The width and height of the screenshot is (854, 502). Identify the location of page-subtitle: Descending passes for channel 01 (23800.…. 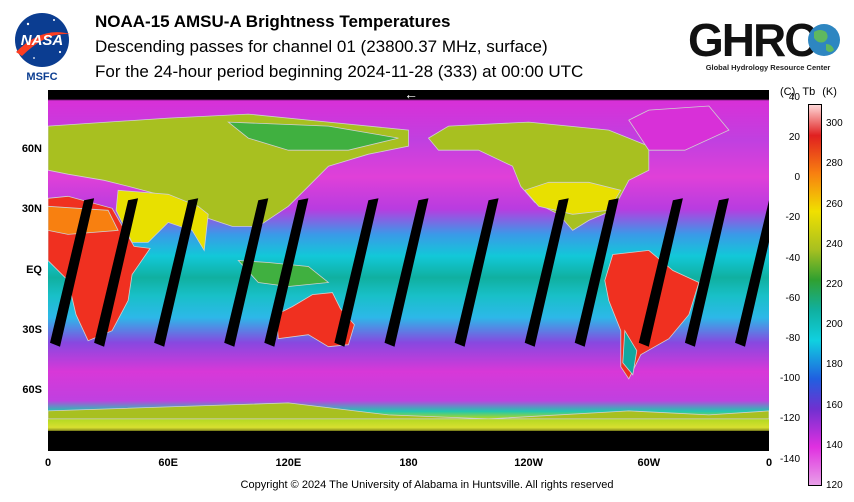
(321, 46).